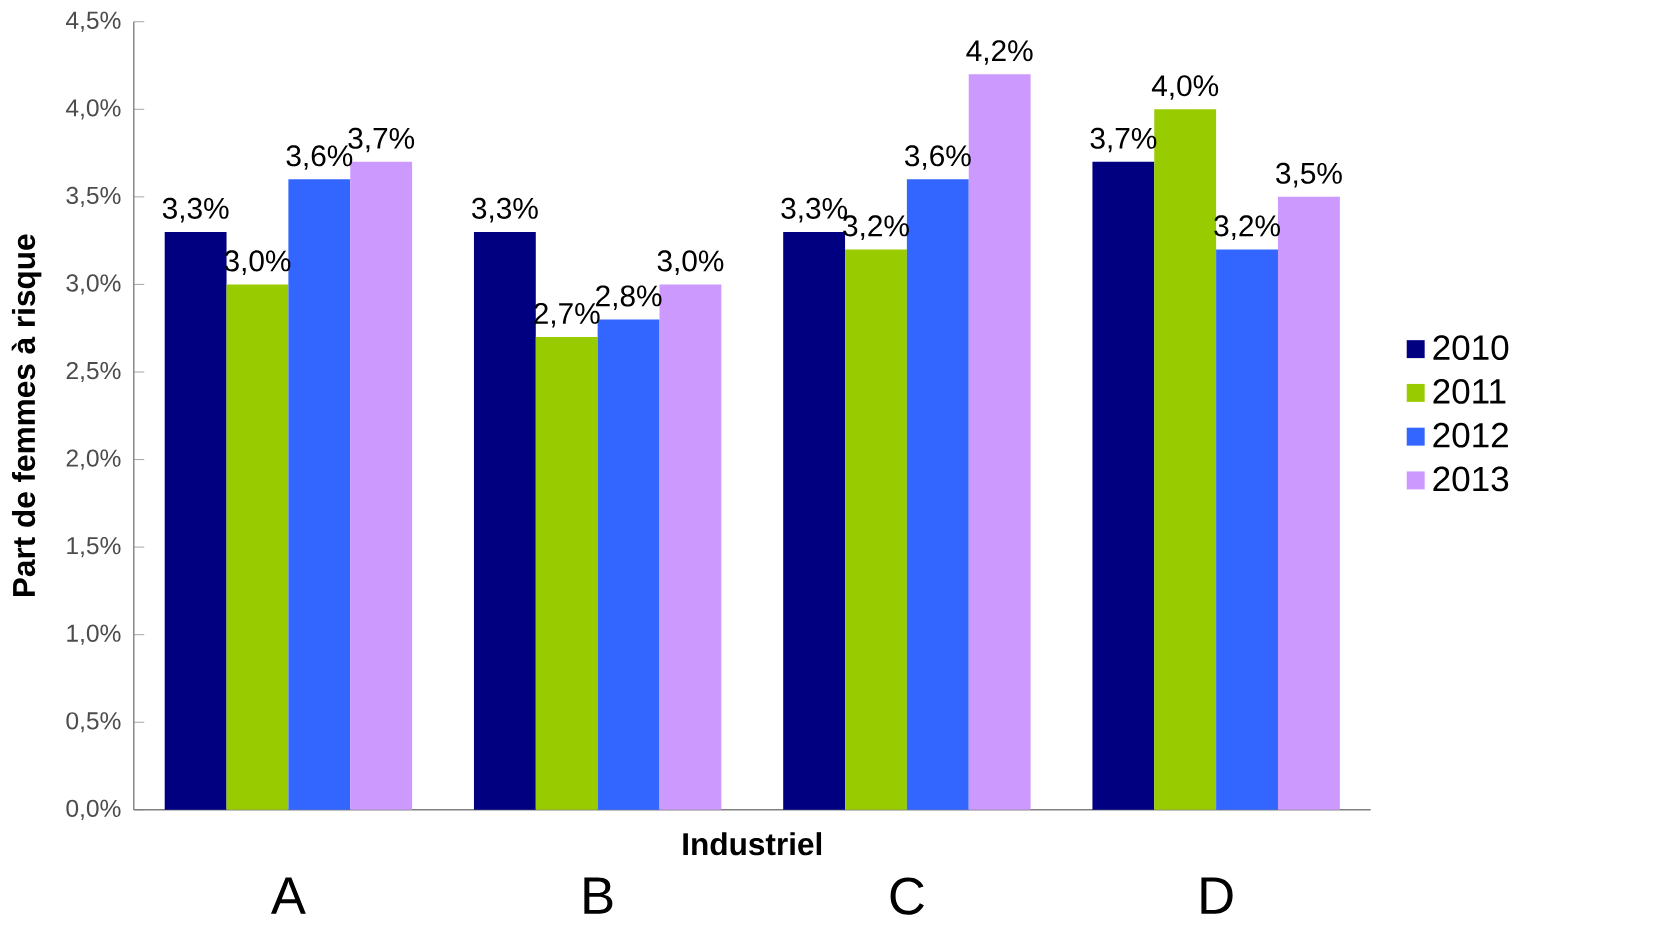  I want to click on y-tick-label: 2,5%, so click(93, 372).